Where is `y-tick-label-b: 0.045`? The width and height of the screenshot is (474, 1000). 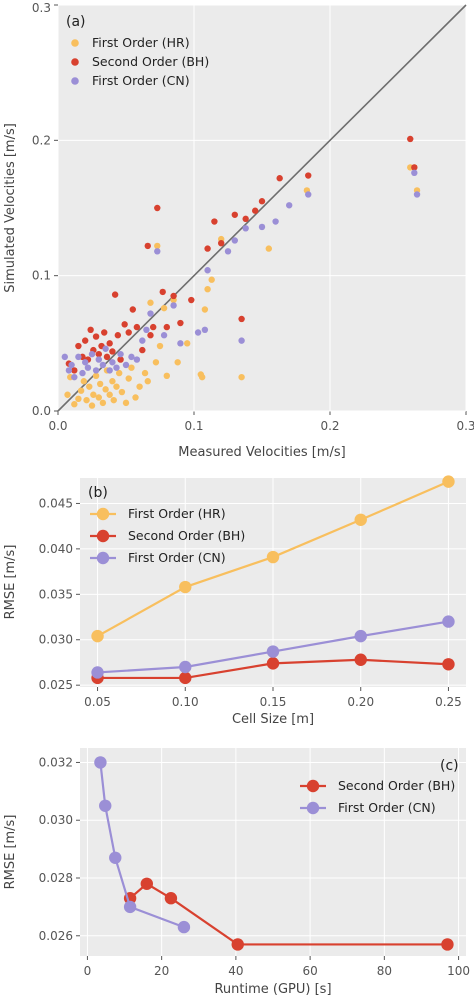
y-tick-label-b: 0.045 is located at coordinates (56, 503).